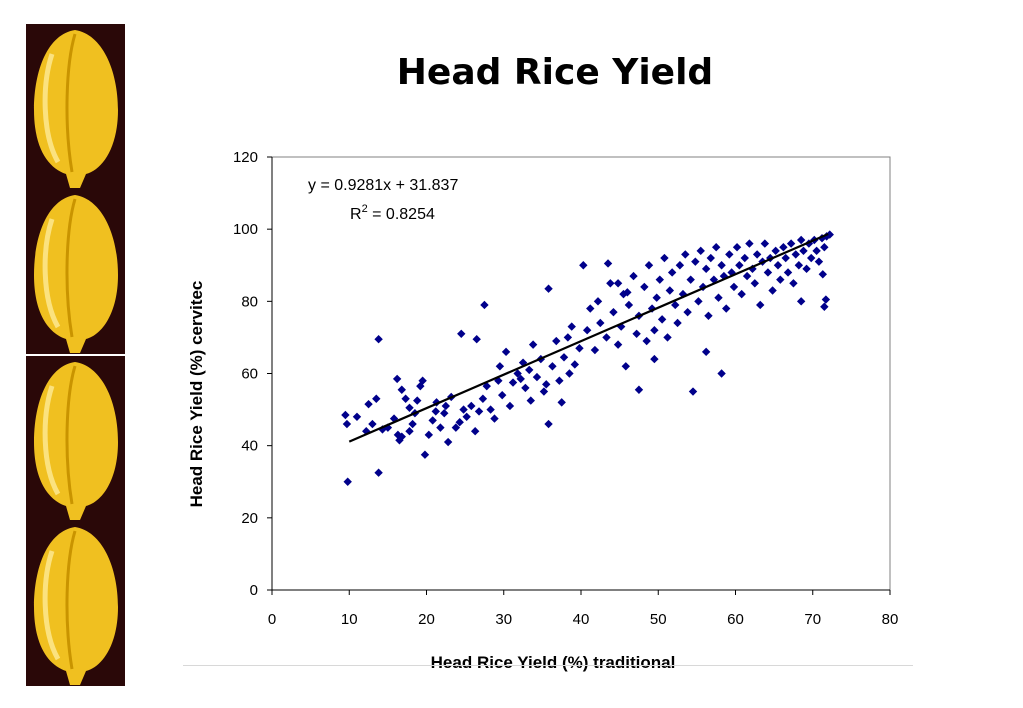  What do you see at coordinates (555, 72) in the screenshot?
I see `slide-title: Head Rice Yield` at bounding box center [555, 72].